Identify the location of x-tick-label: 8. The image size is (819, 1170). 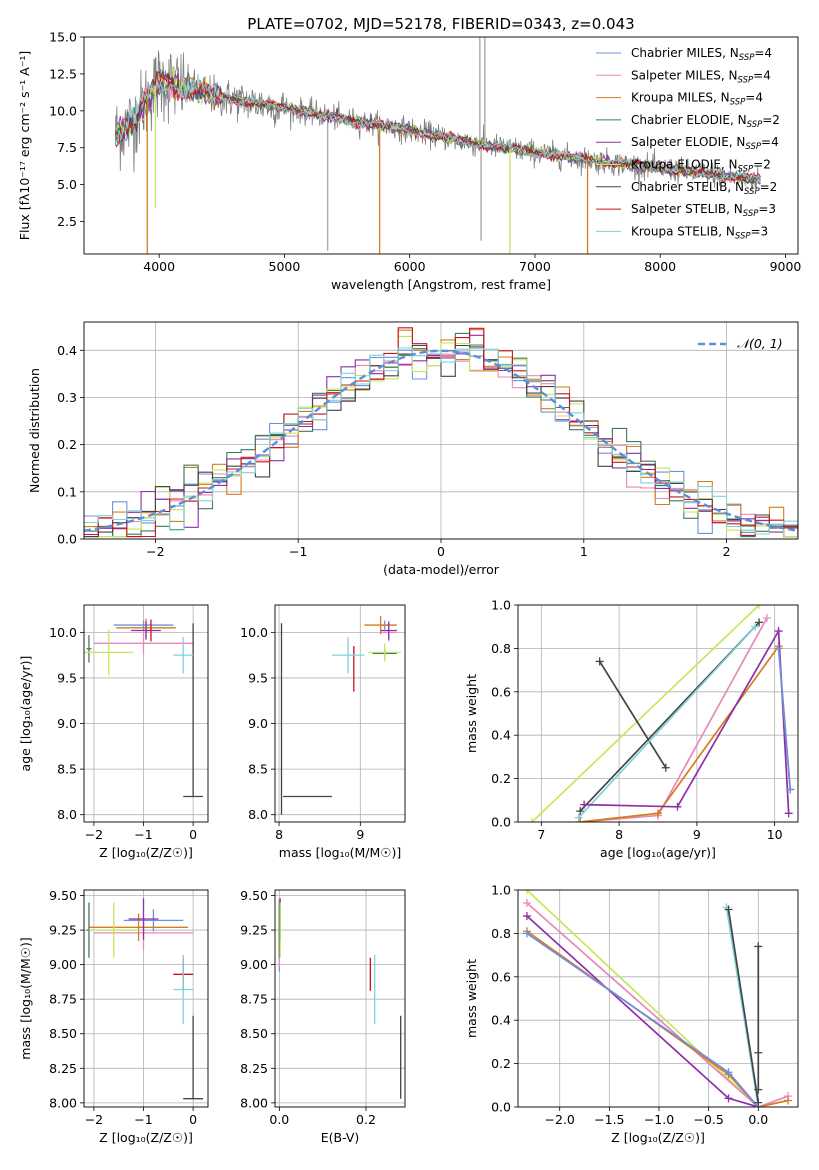
(279, 834).